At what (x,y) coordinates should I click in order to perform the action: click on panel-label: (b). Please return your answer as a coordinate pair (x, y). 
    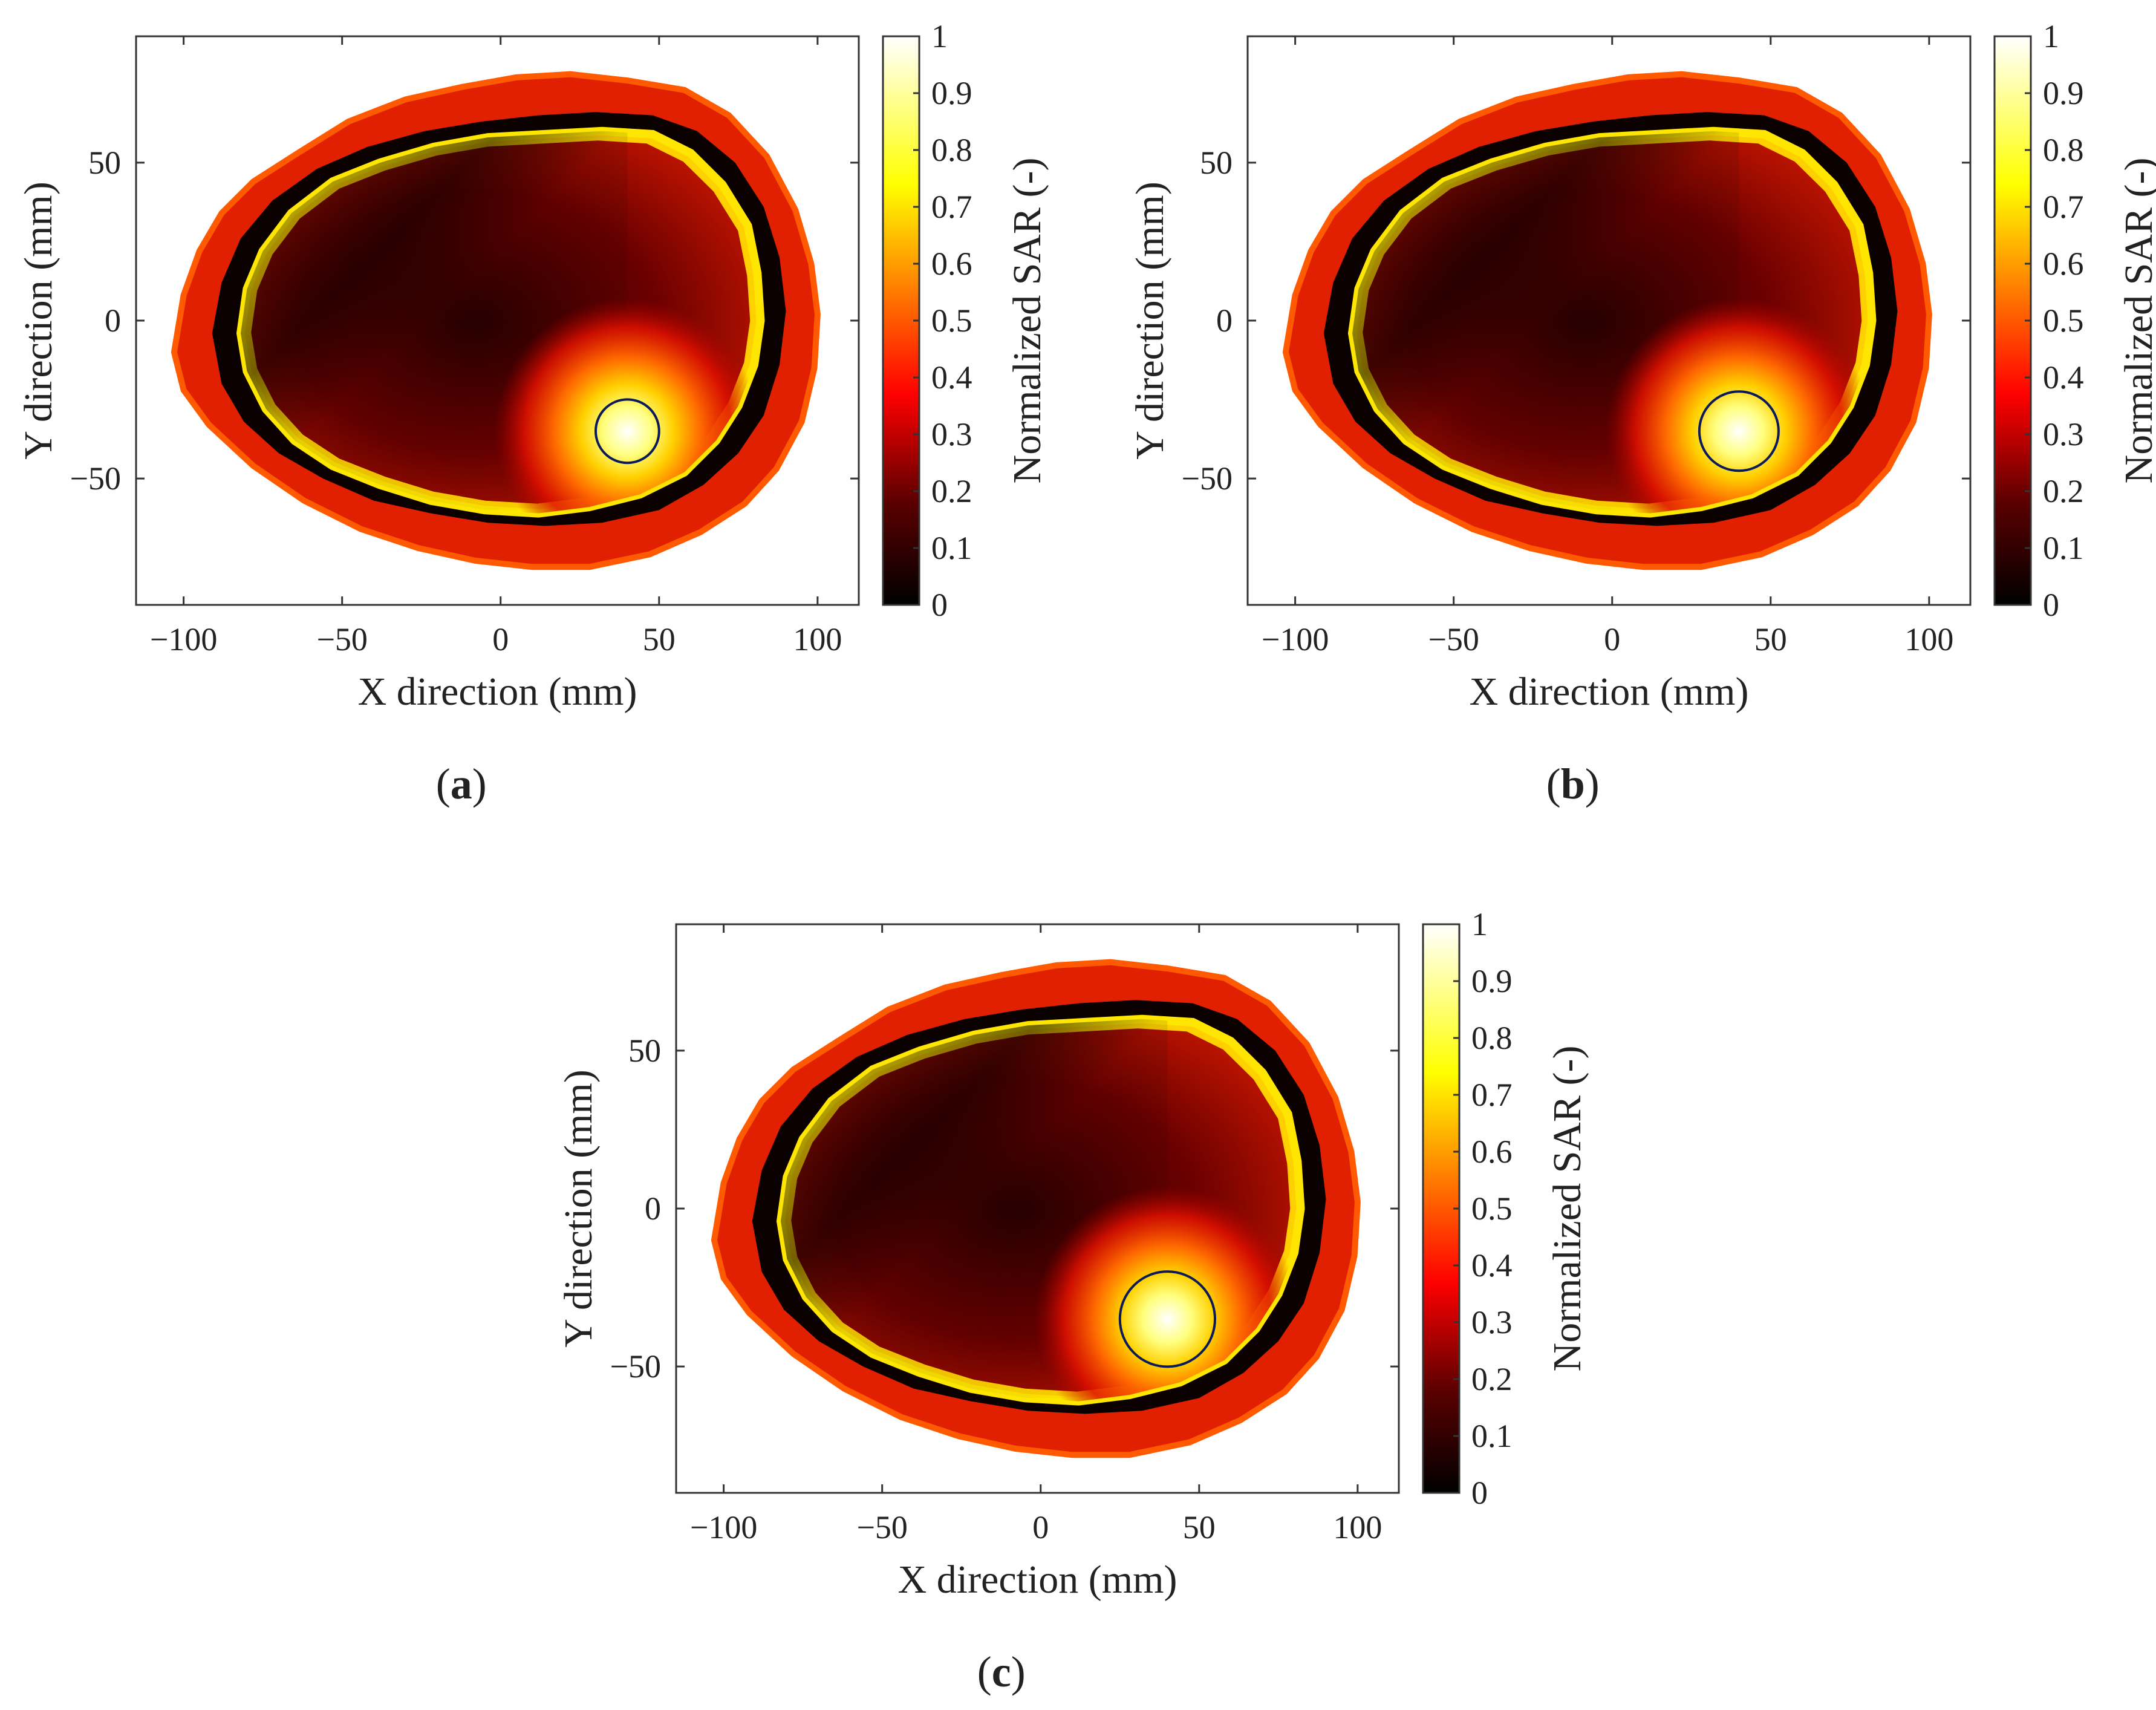
    Looking at the image, I should click on (1573, 784).